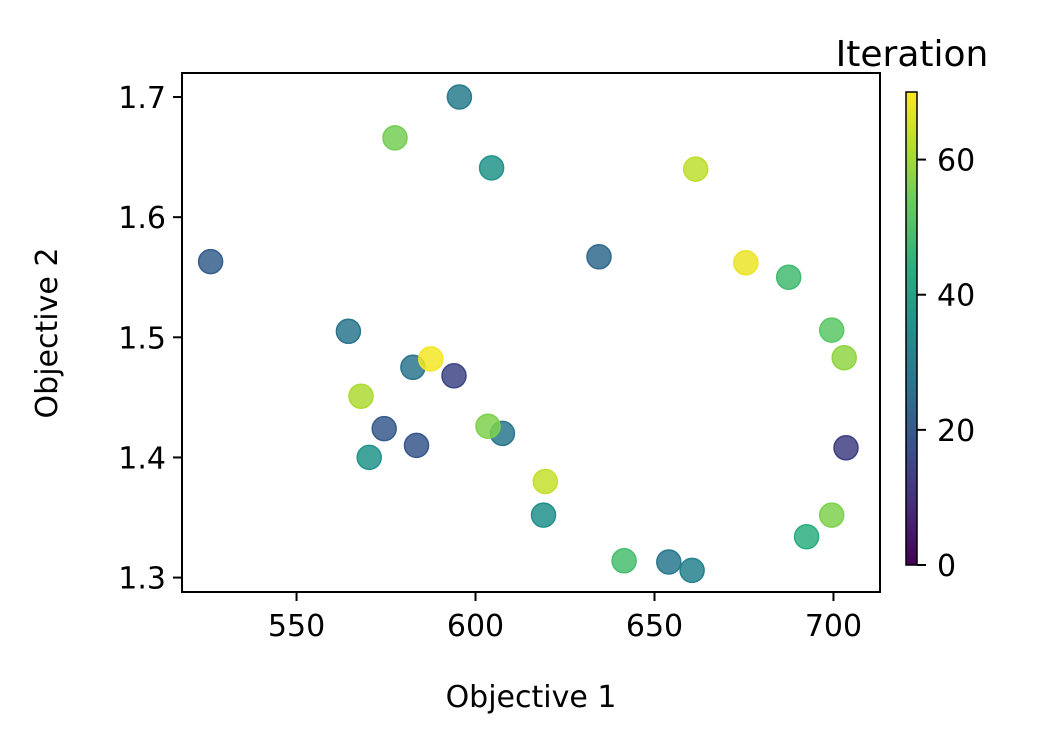 The width and height of the screenshot is (1047, 748). What do you see at coordinates (47, 333) in the screenshot?
I see `y-axis-title: Objective 2` at bounding box center [47, 333].